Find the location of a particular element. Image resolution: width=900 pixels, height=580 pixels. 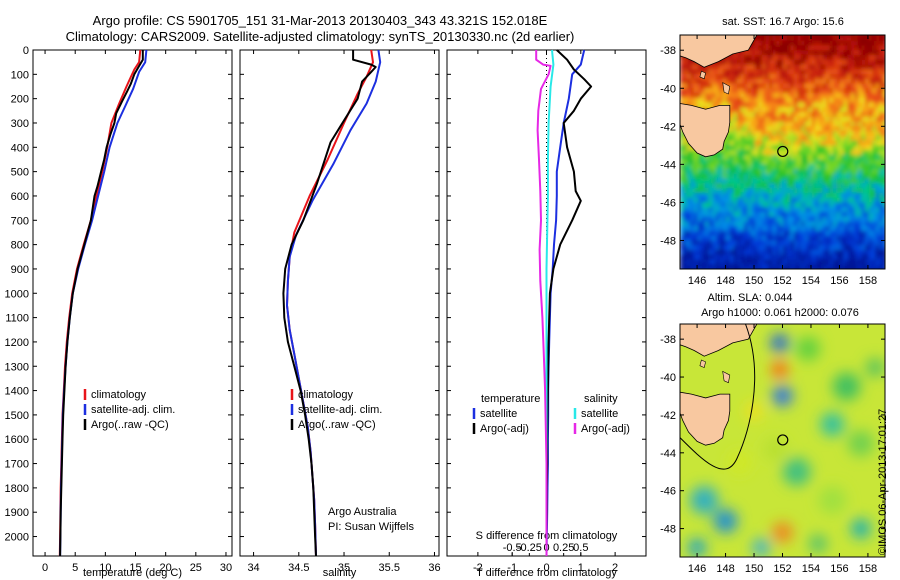

s-tick-label: -0.25 is located at coordinates (529, 548).